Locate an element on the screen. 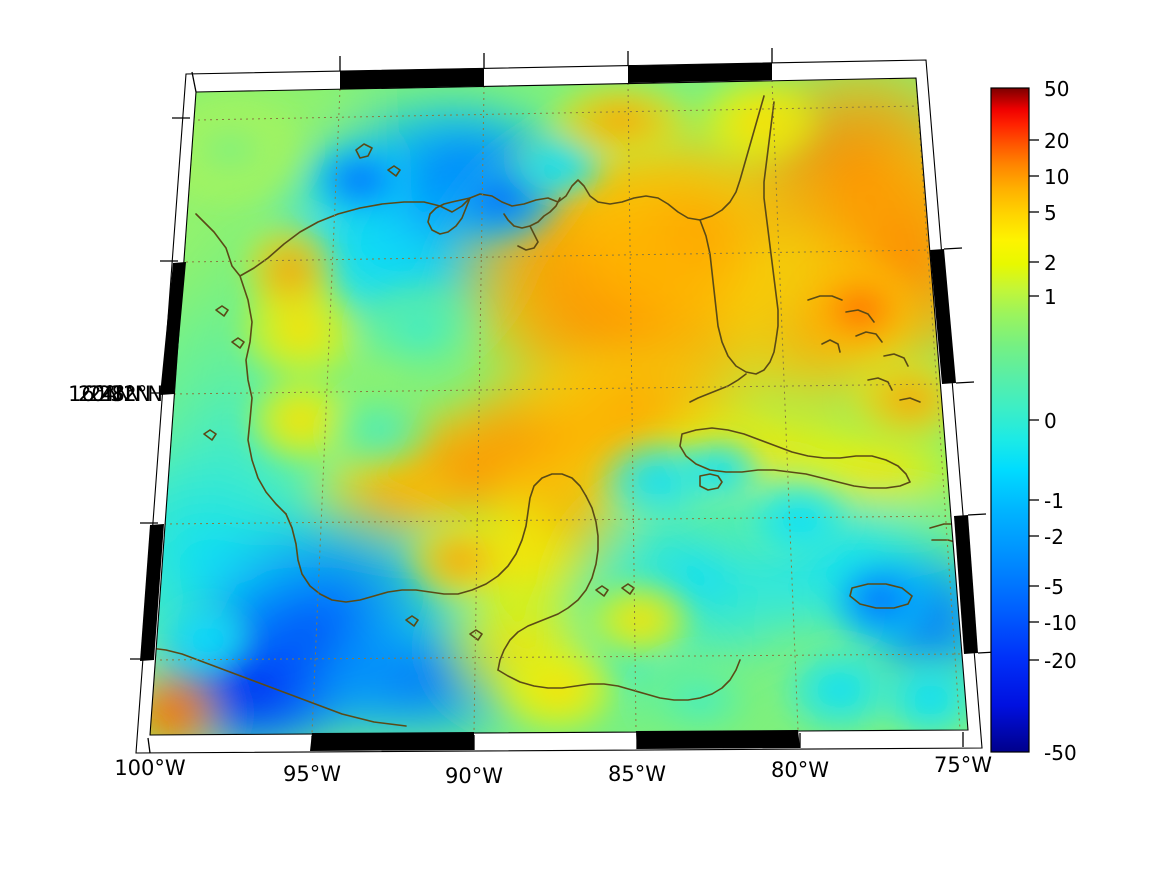 The height and width of the screenshot is (875, 1167). coastline-louisiana-bays is located at coordinates (449, 216).